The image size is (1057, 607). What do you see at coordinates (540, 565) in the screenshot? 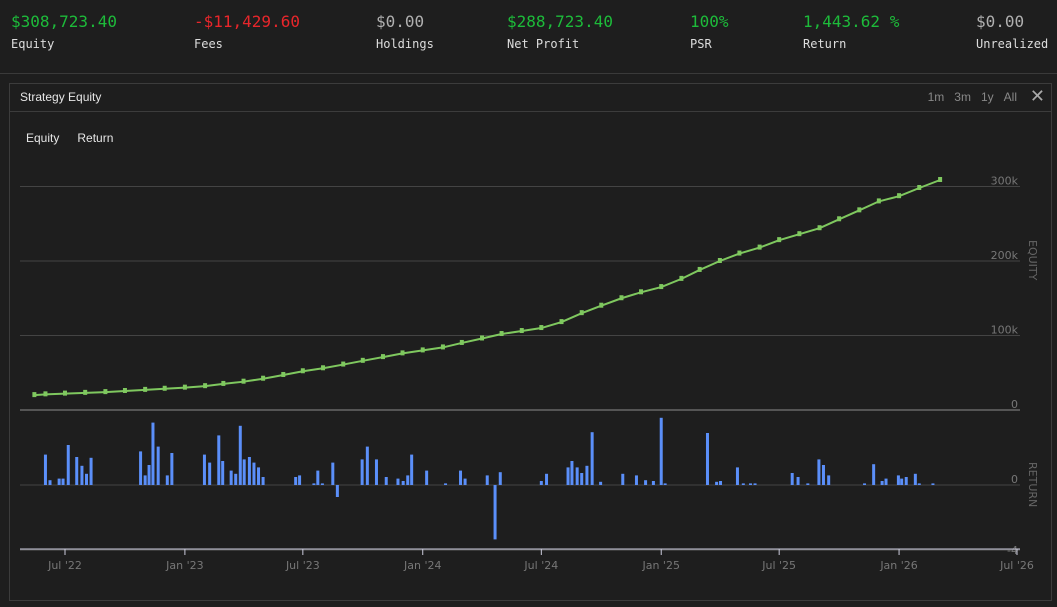
I see `x-tick-label: Jul '24` at bounding box center [540, 565].